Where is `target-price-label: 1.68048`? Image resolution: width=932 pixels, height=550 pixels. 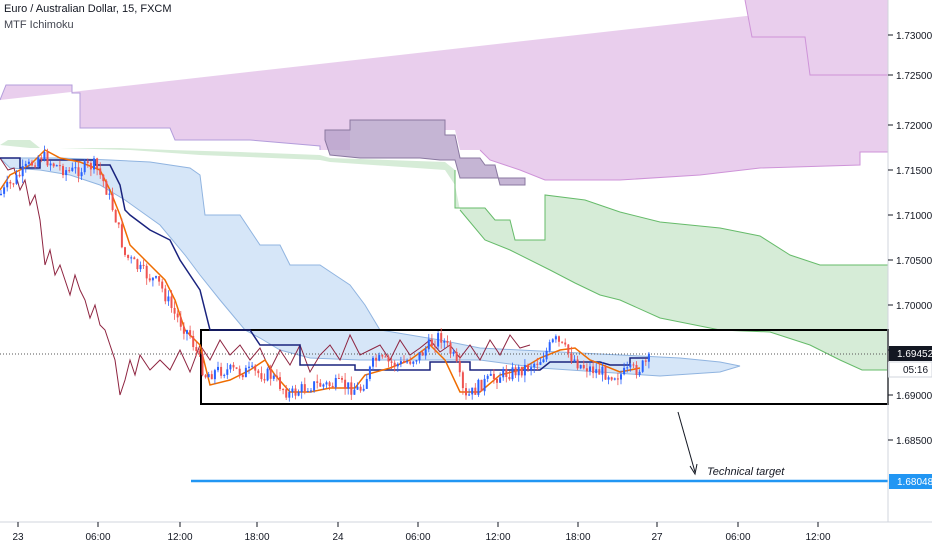 target-price-label: 1.68048 is located at coordinates (910, 481).